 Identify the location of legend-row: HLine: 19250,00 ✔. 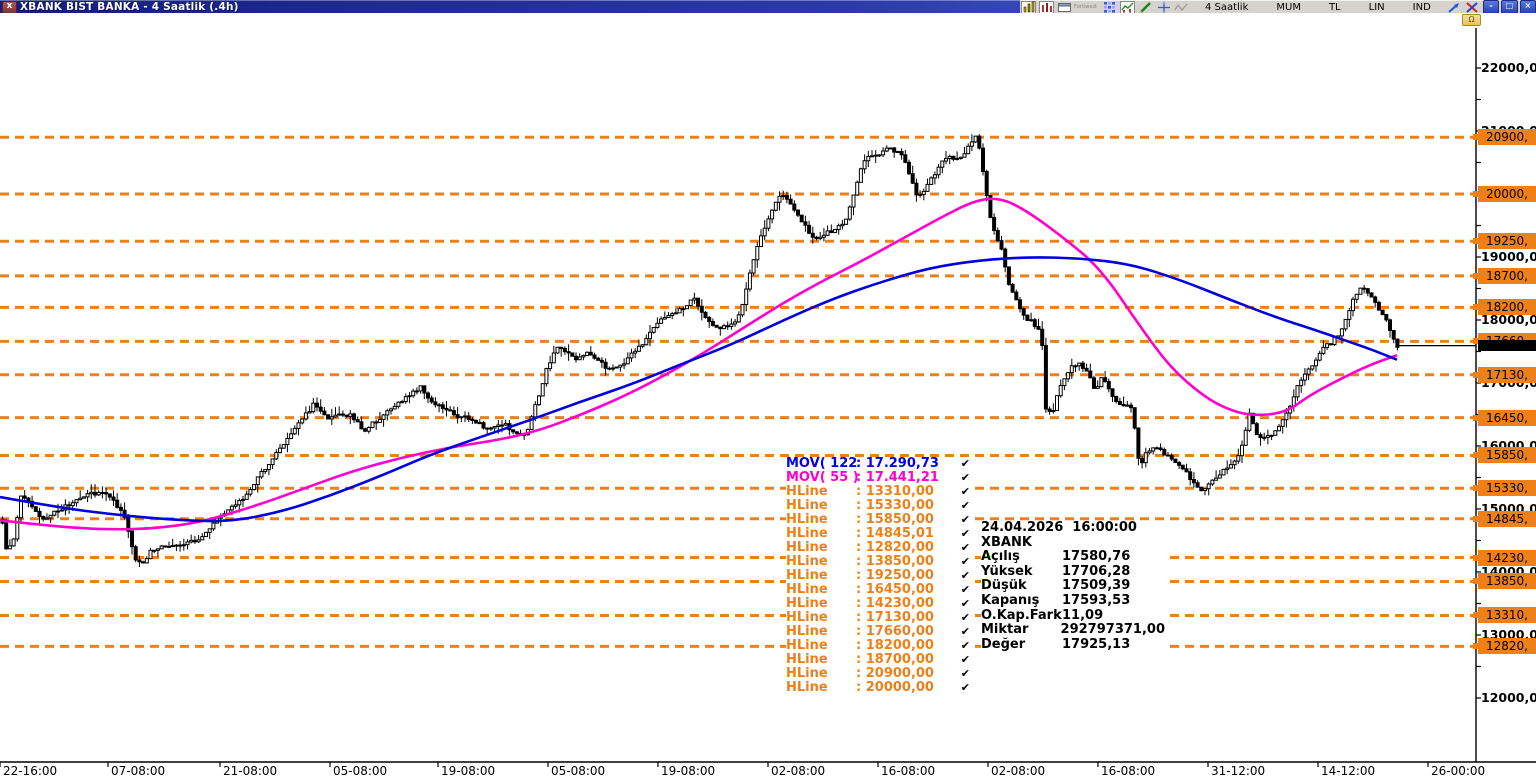
(878, 576).